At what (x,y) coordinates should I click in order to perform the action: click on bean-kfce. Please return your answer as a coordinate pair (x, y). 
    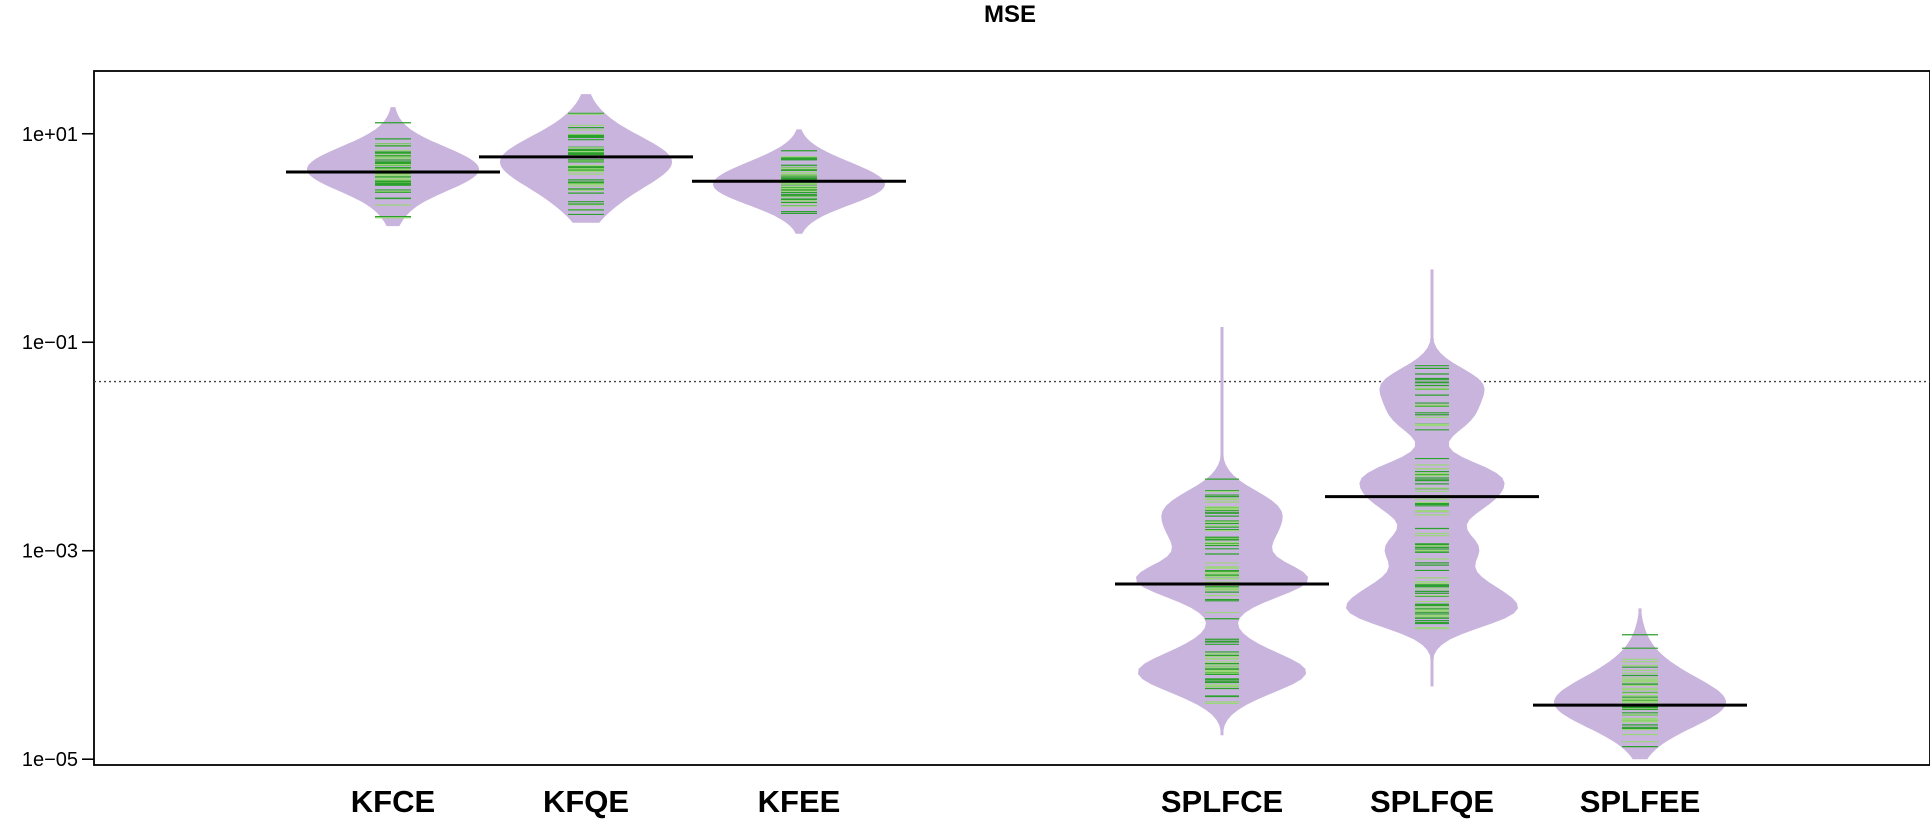
    Looking at the image, I should click on (393, 167).